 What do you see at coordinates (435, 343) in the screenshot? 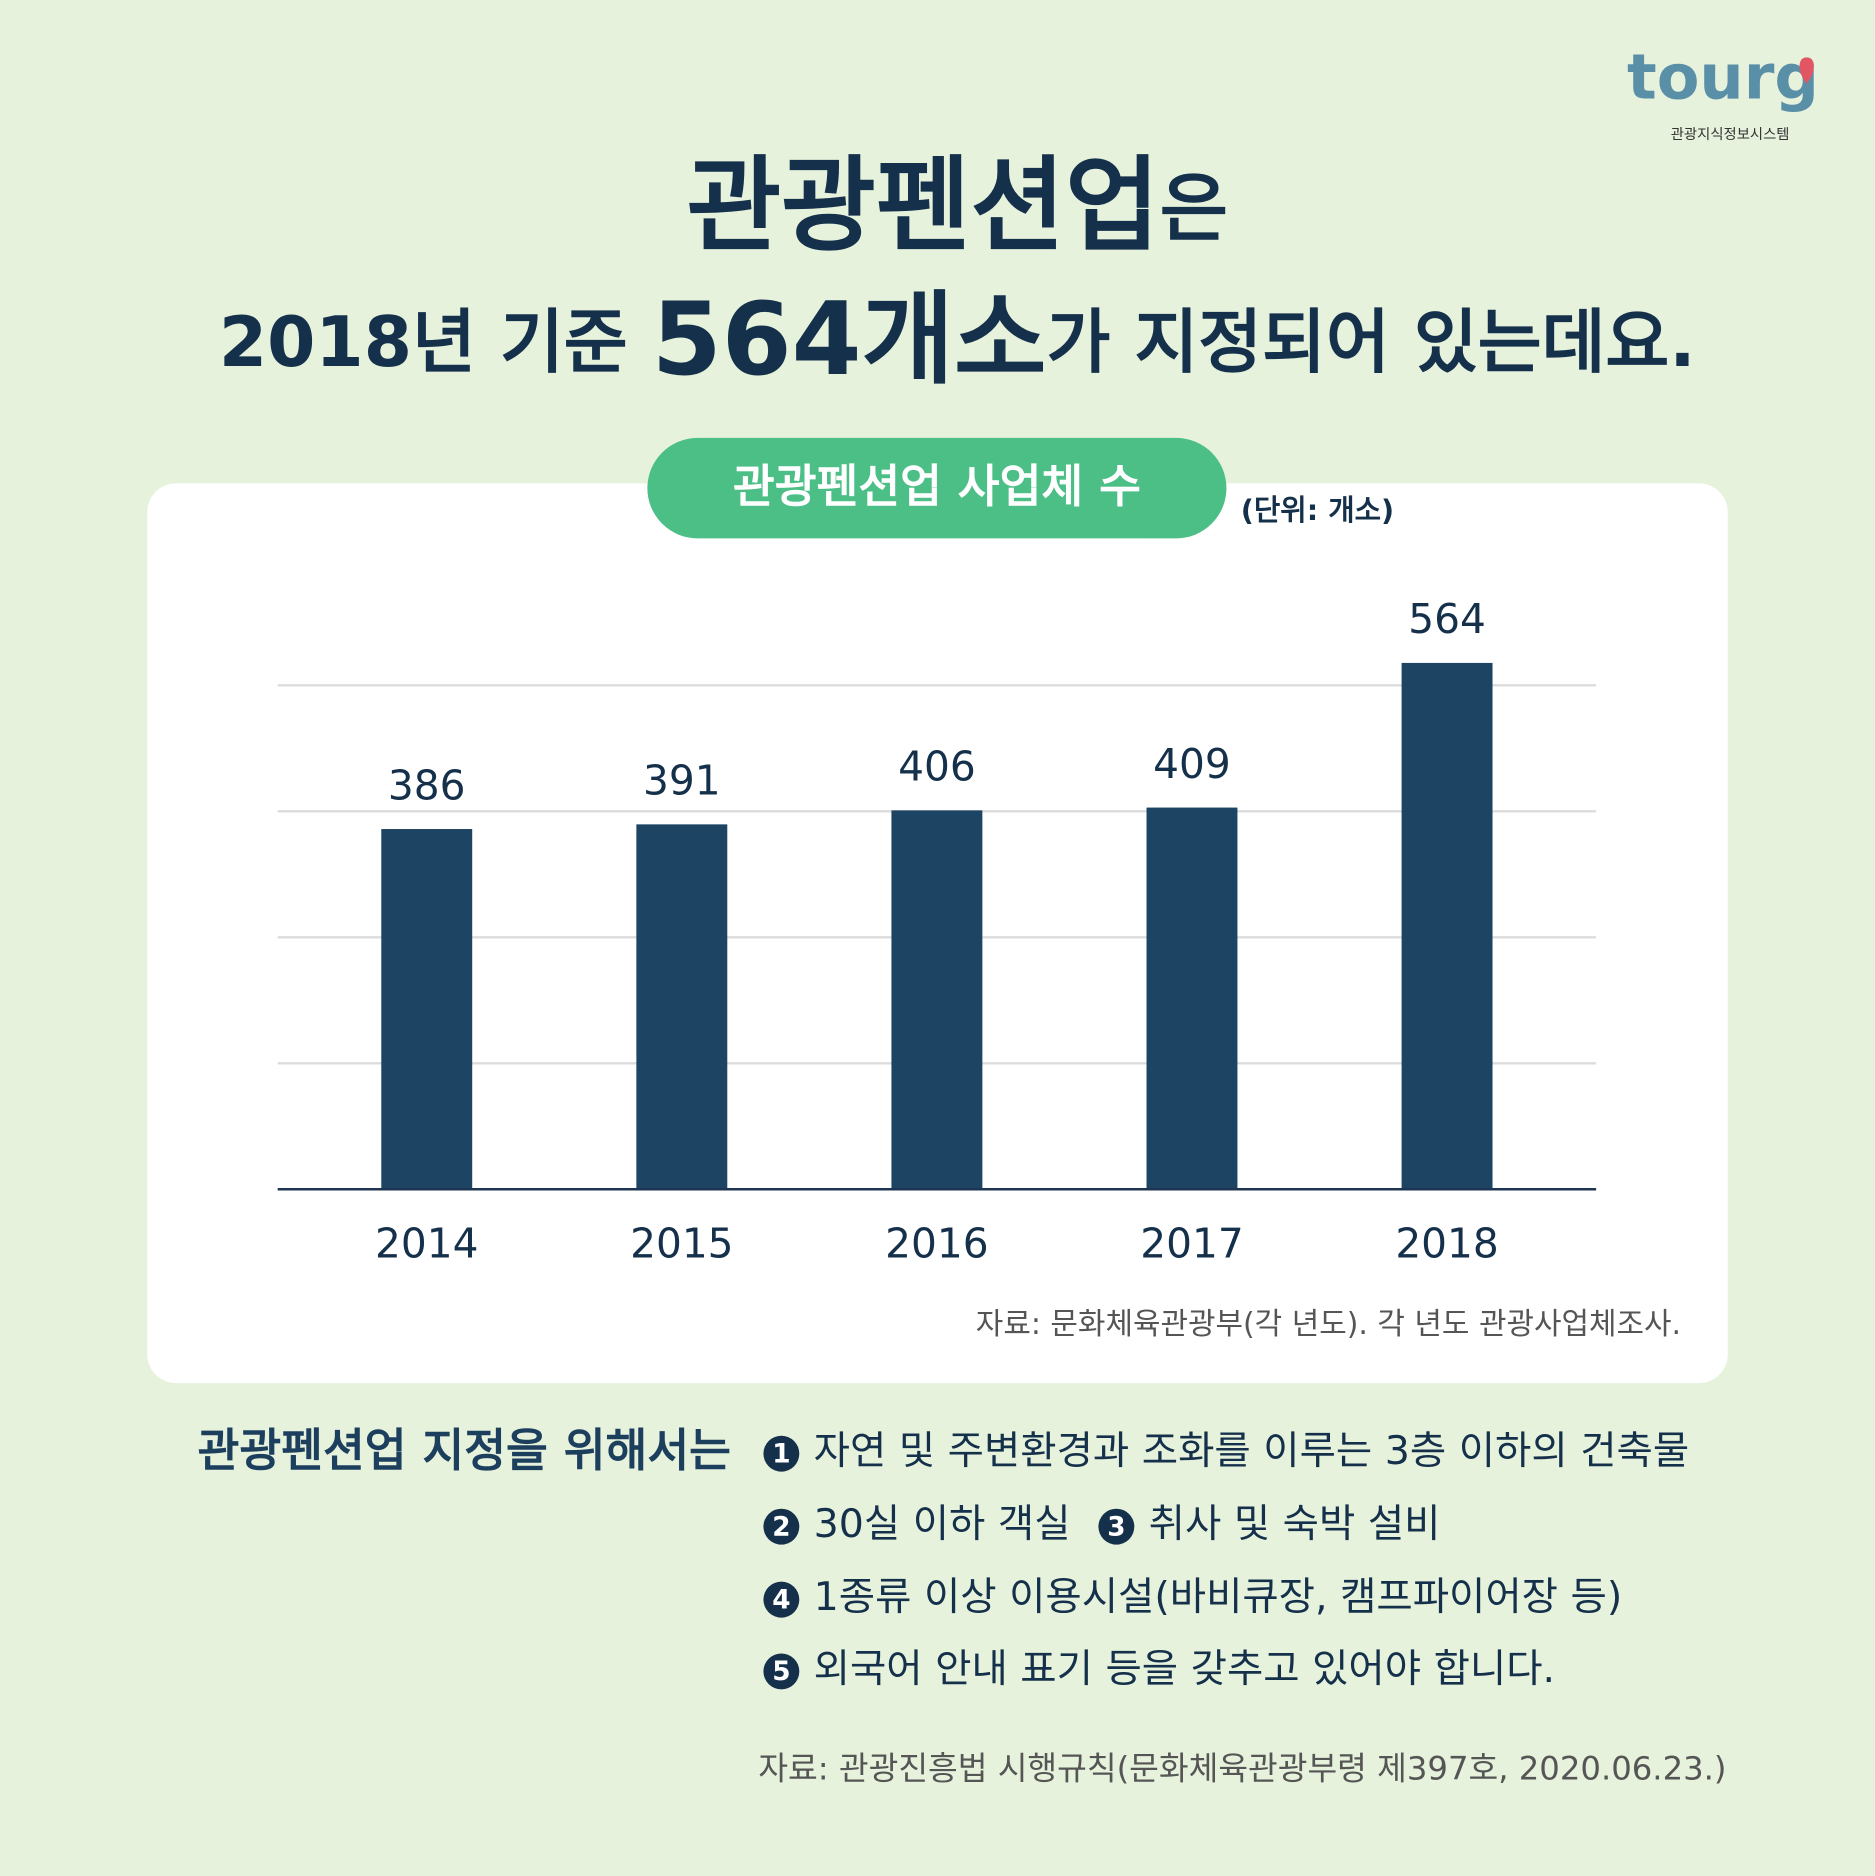
I see `headline-text: 2018년 기준` at bounding box center [435, 343].